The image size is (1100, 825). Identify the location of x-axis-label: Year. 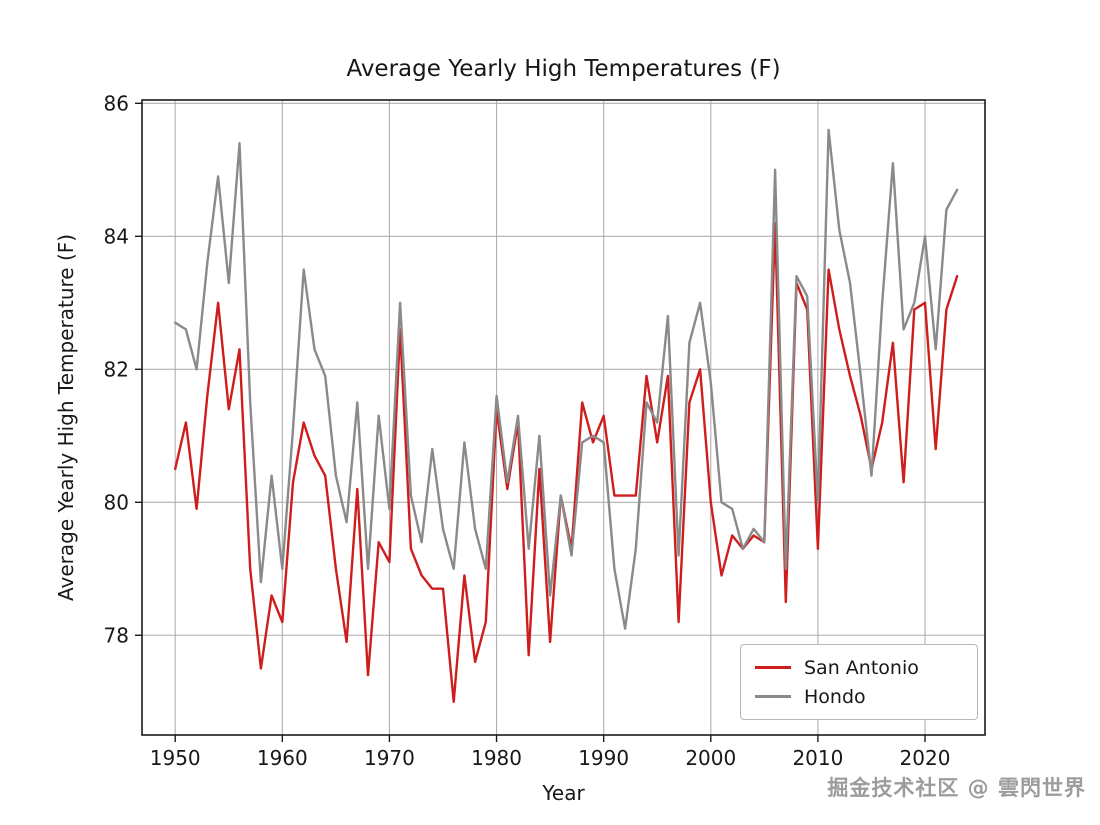
(563, 793).